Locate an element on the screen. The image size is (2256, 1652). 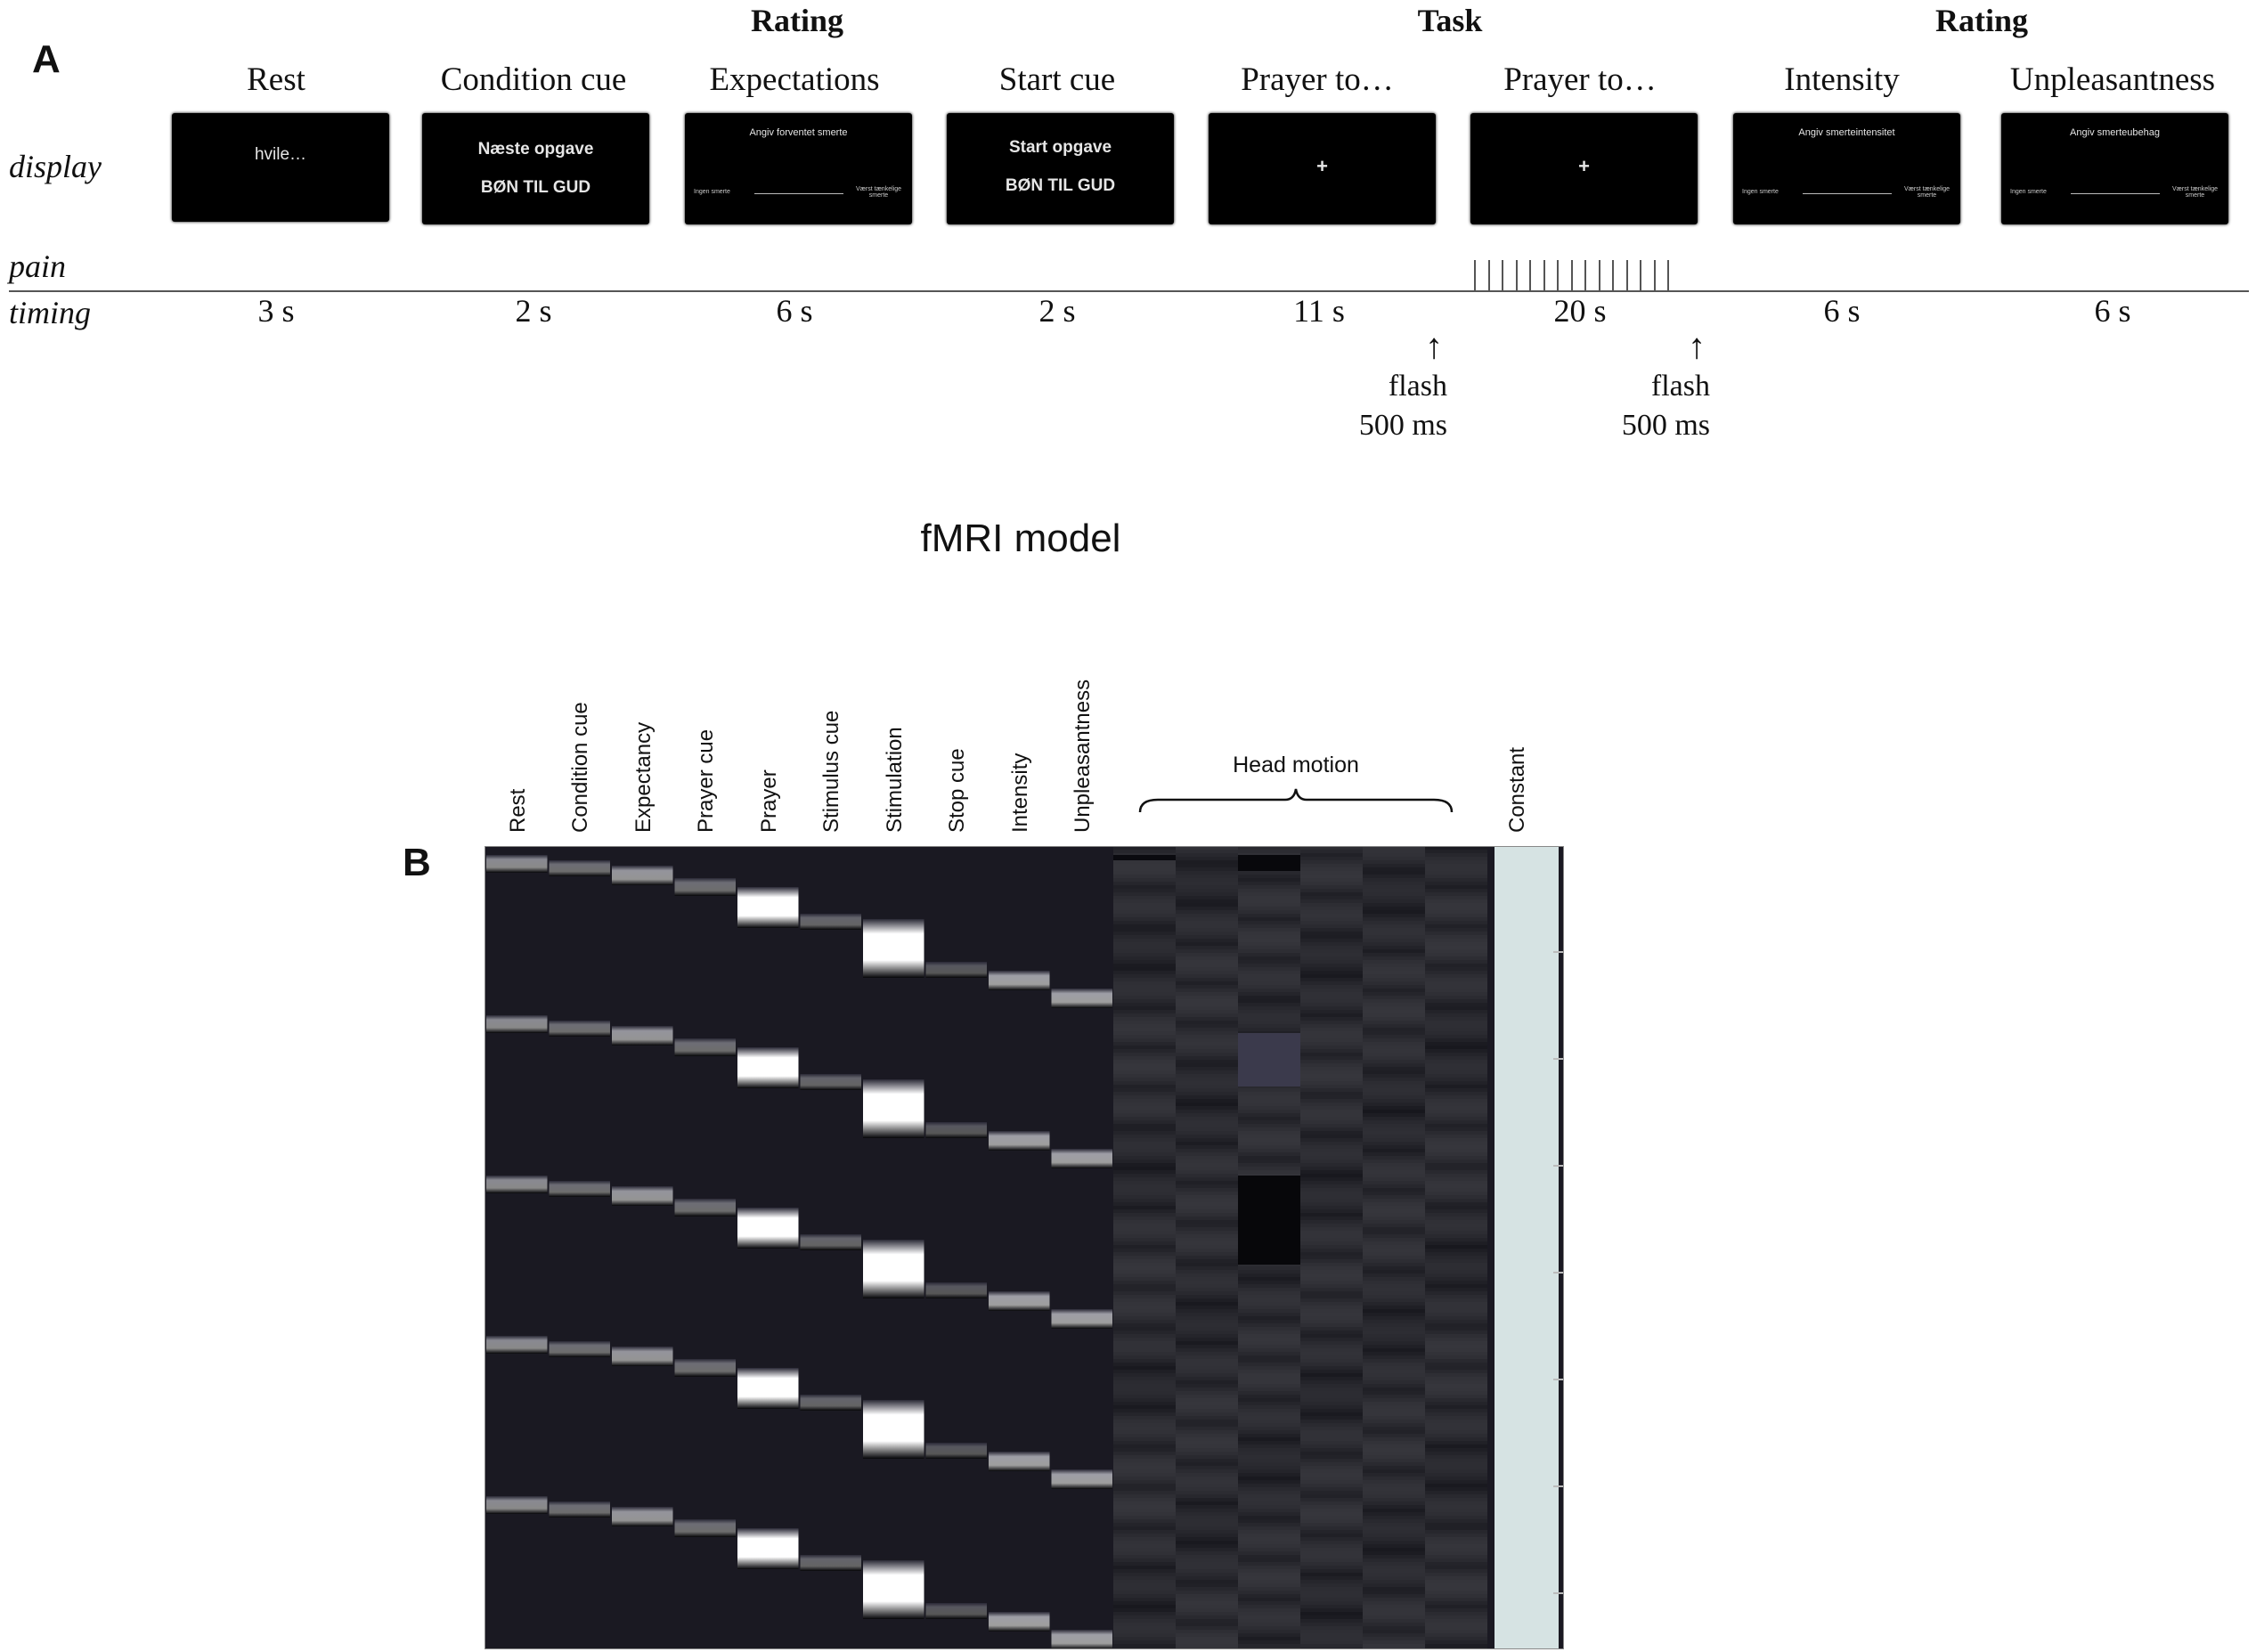
column-label-unpleasantness: Unpleasantness is located at coordinates (1083, 756).